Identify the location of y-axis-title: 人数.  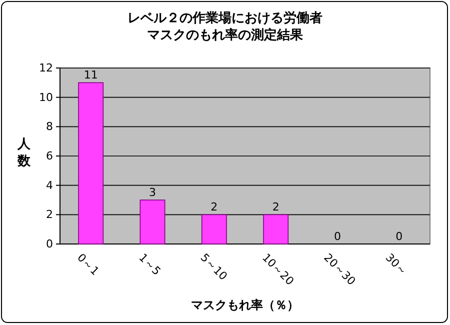
(24, 153).